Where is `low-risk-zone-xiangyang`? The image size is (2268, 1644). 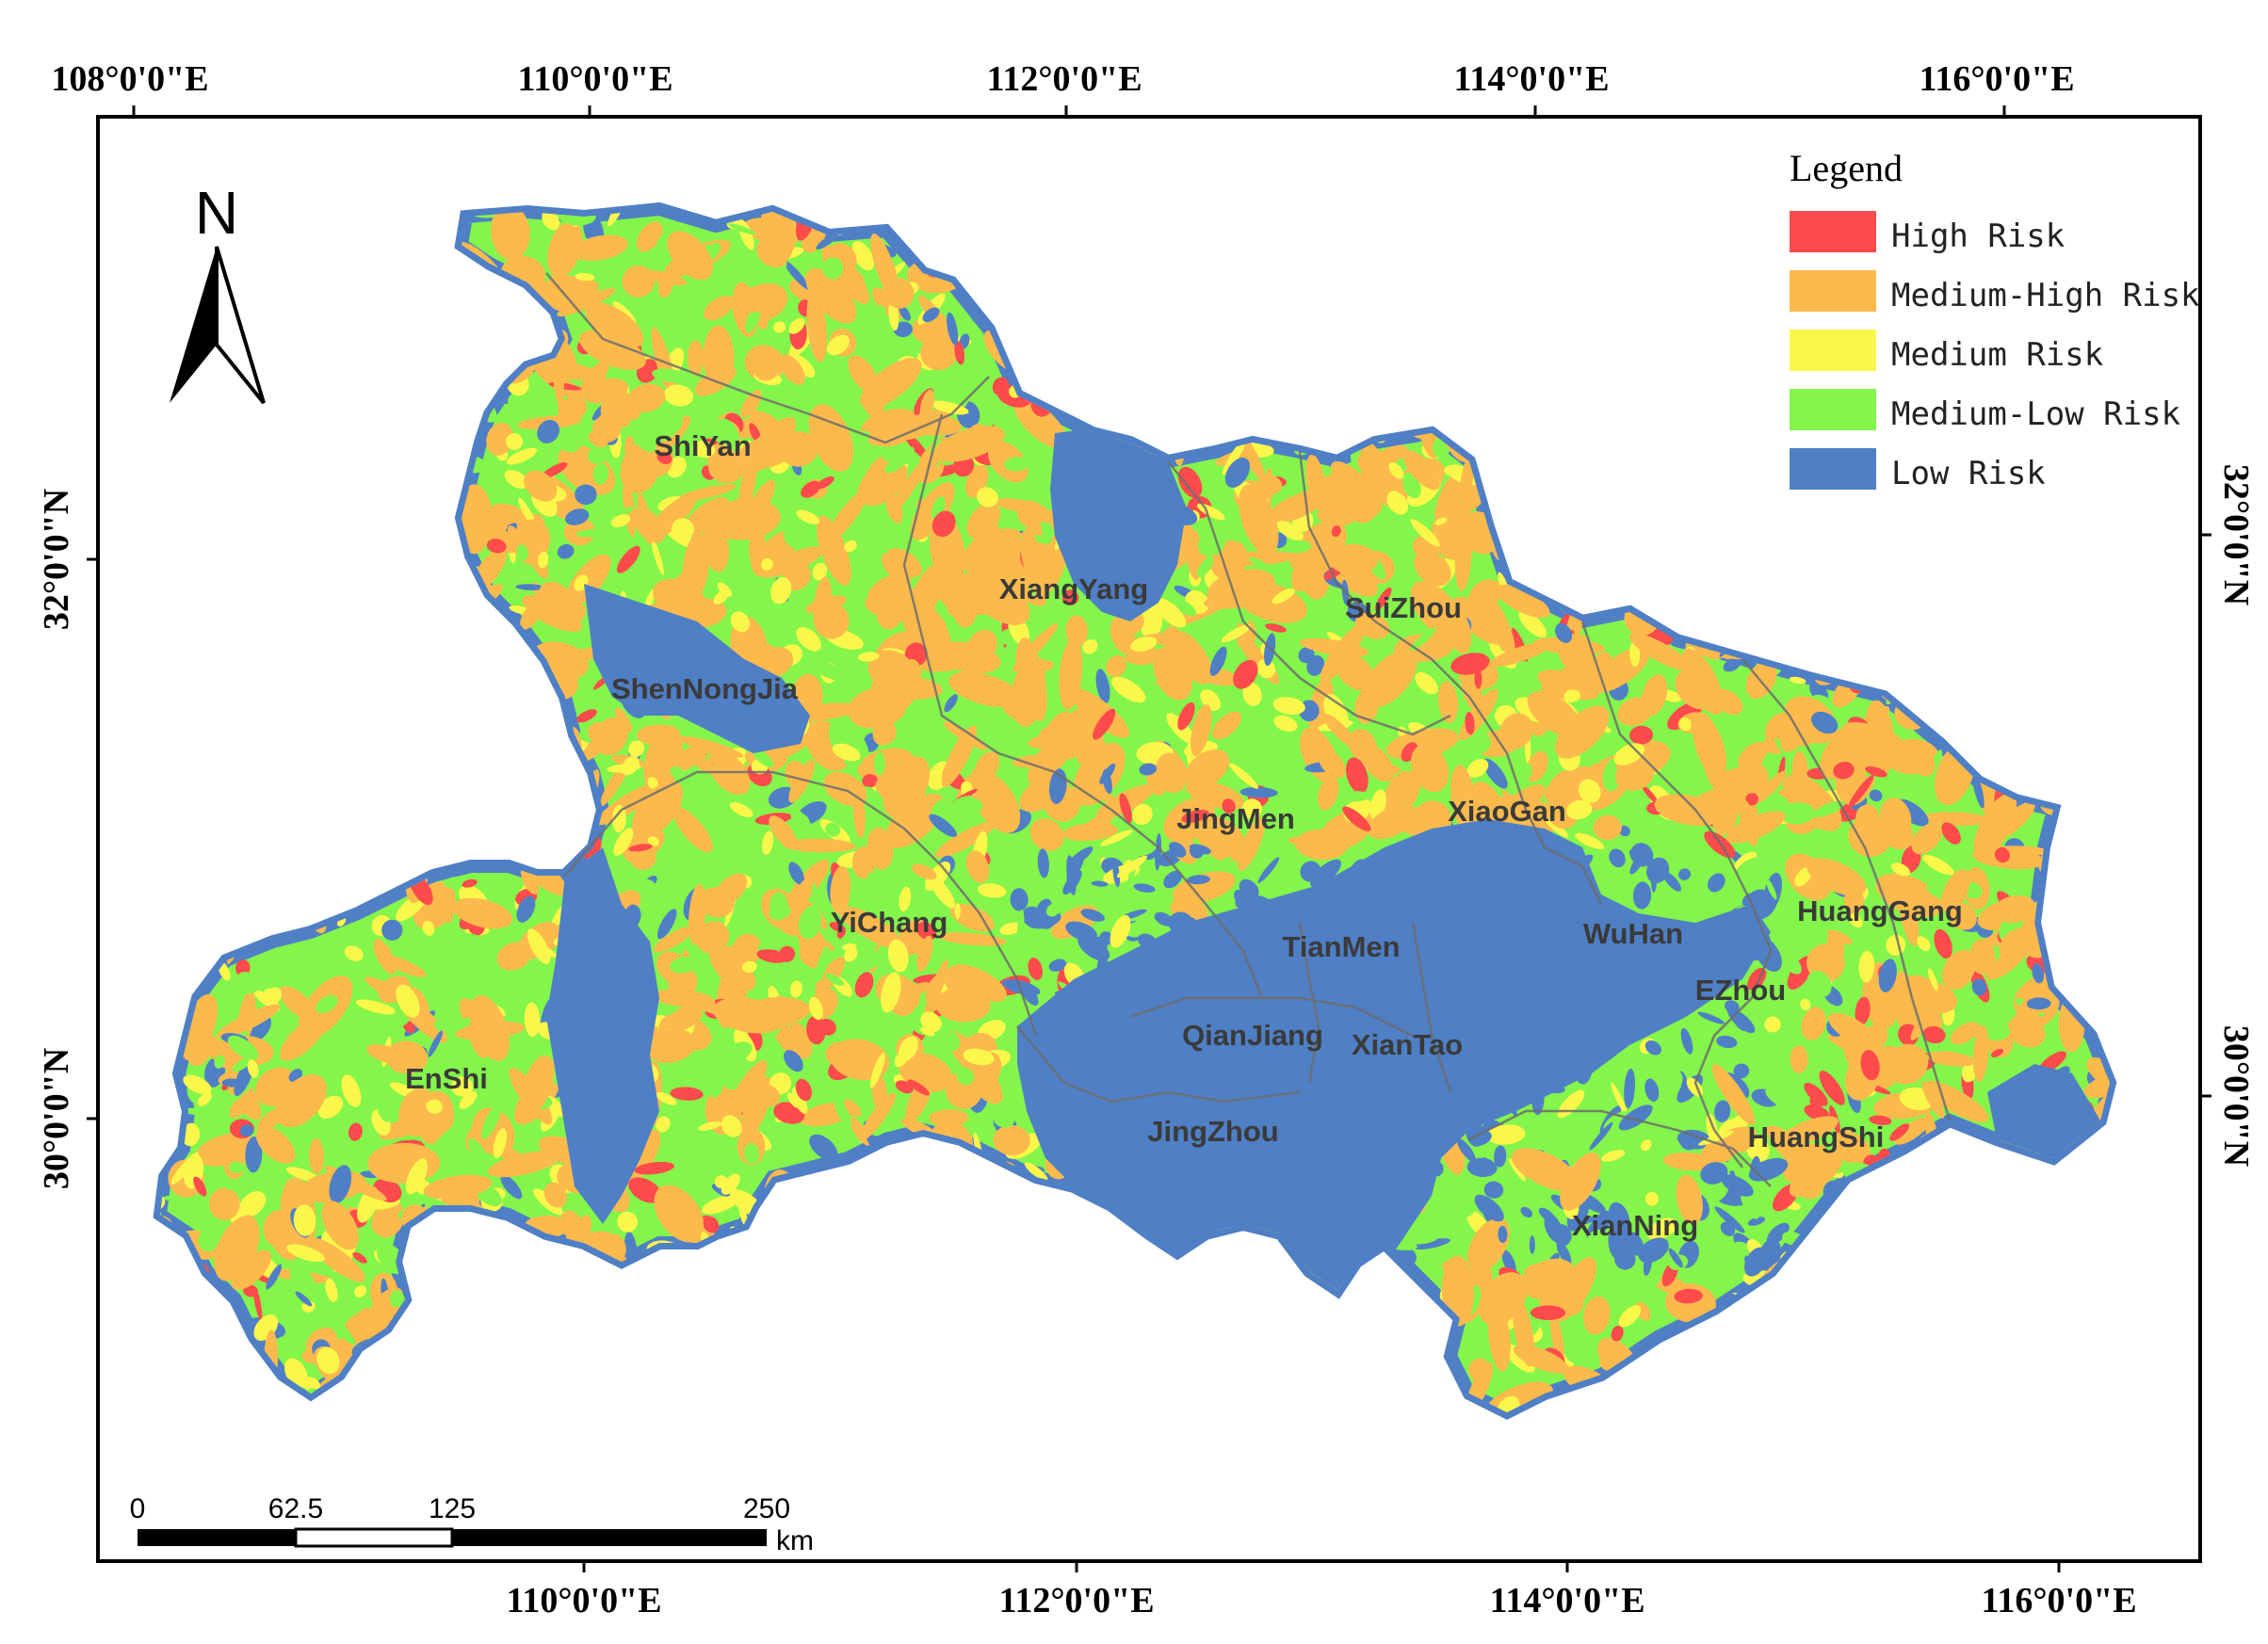
low-risk-zone-xiangyang is located at coordinates (1118, 524).